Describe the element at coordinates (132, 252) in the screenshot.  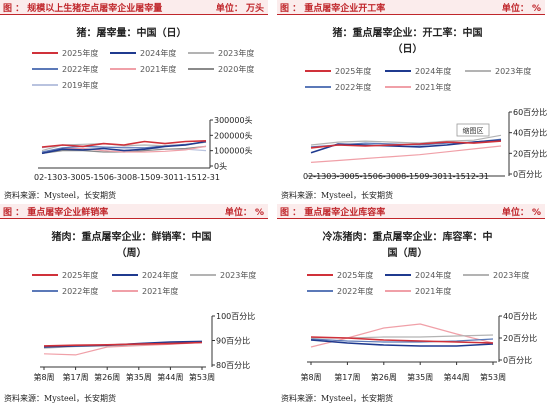
I see `chart-title: （周）` at that location.